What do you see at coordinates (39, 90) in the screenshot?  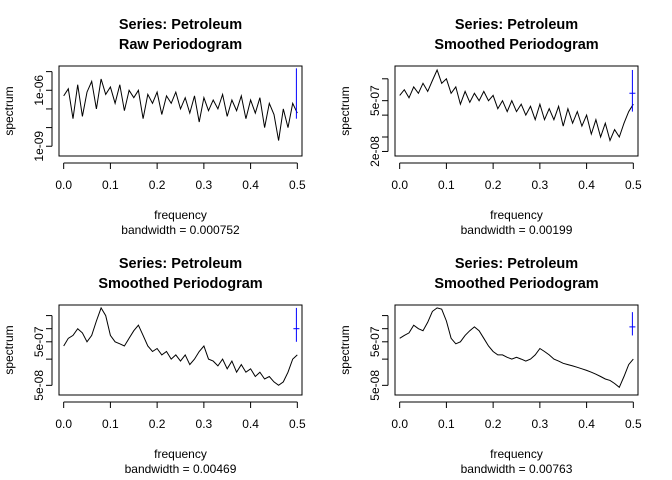 I see `y-tick-label: 1e-06` at bounding box center [39, 90].